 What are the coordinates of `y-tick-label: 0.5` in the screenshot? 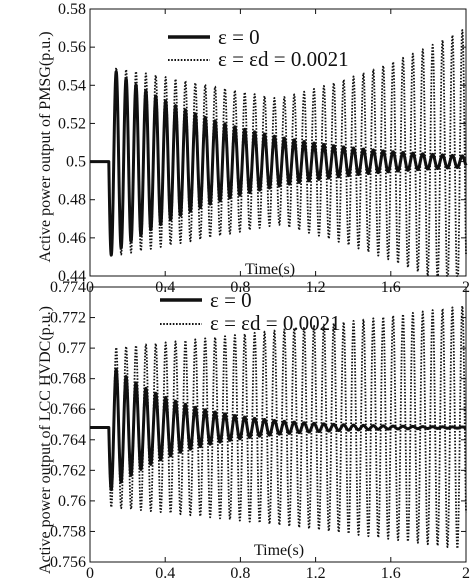 It's located at (76, 162).